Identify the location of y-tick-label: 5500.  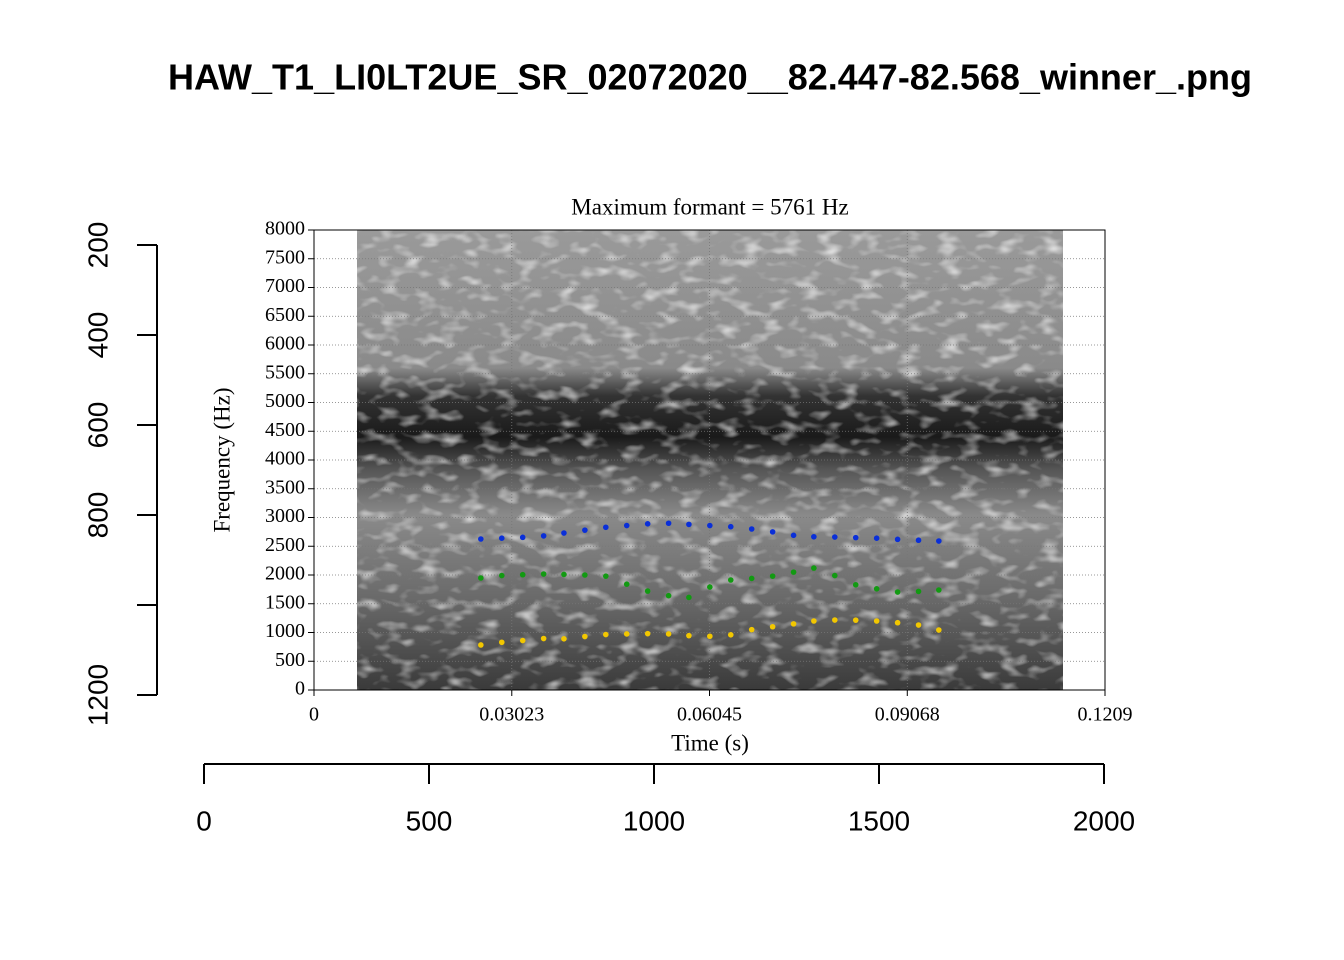
(285, 372).